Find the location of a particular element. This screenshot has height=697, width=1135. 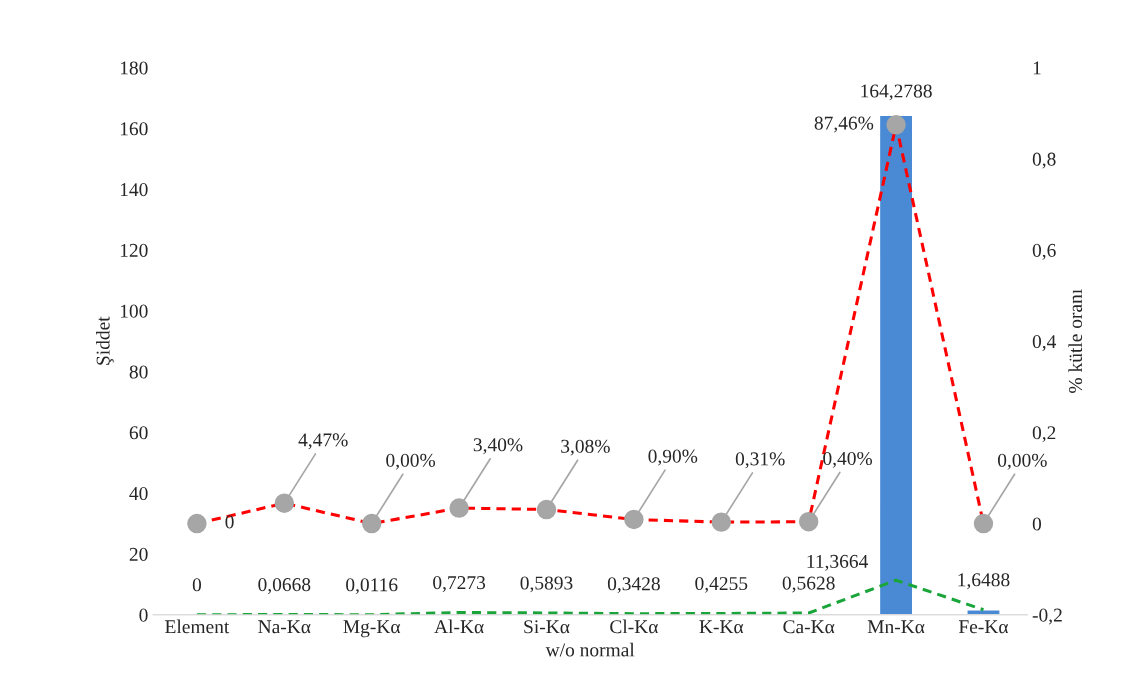

x-tick-label: Ca-Kα is located at coordinates (809, 627).